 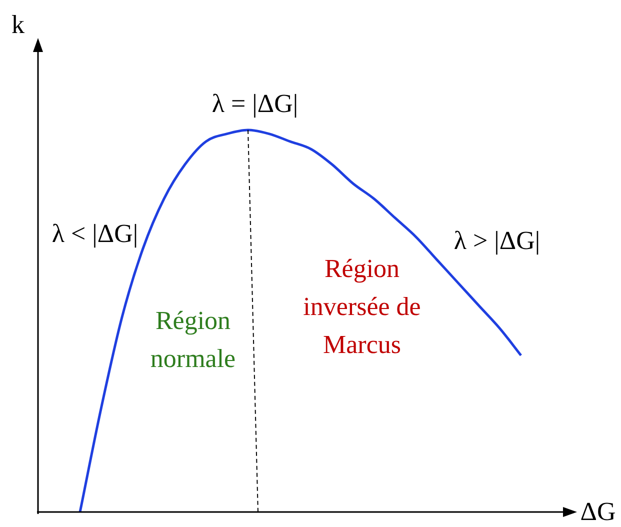 What do you see at coordinates (497, 240) in the screenshot?
I see `annotation: λ > |ΔG|` at bounding box center [497, 240].